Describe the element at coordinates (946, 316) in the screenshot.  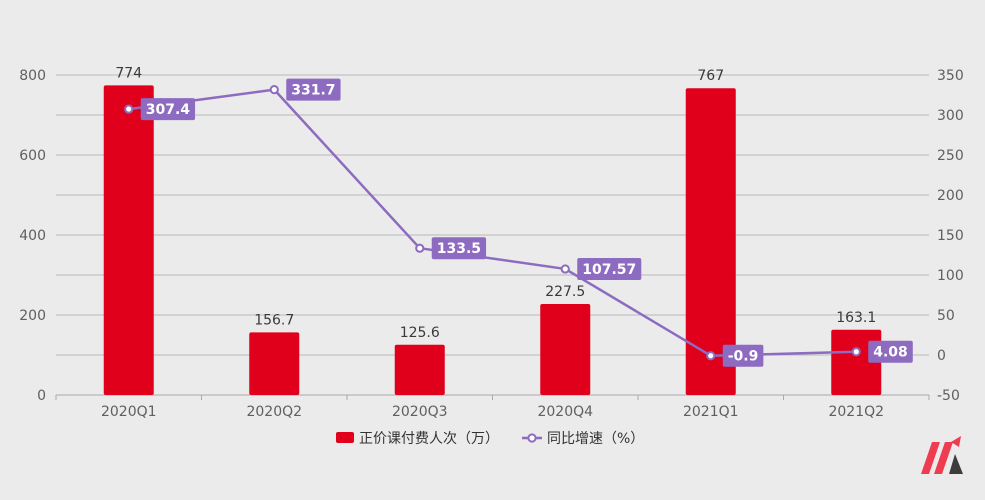
I see `right-axis-tick: 50` at that location.